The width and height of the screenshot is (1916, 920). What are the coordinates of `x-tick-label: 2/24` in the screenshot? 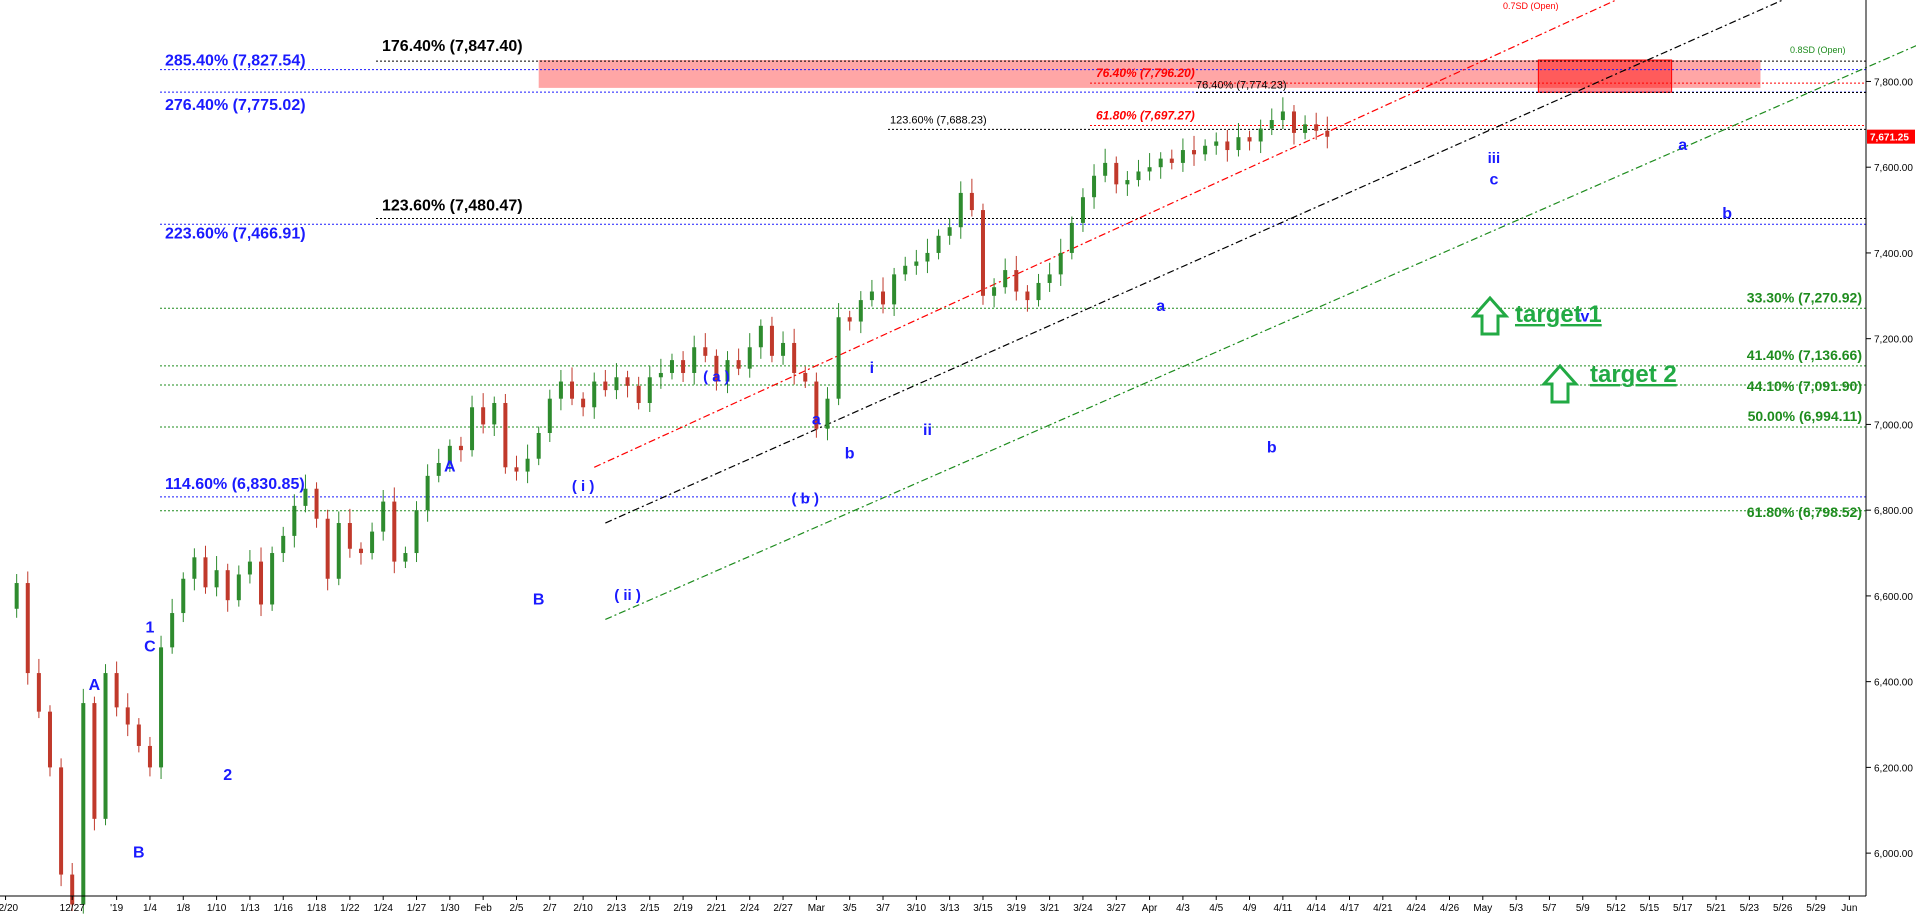 It's located at (750, 908).